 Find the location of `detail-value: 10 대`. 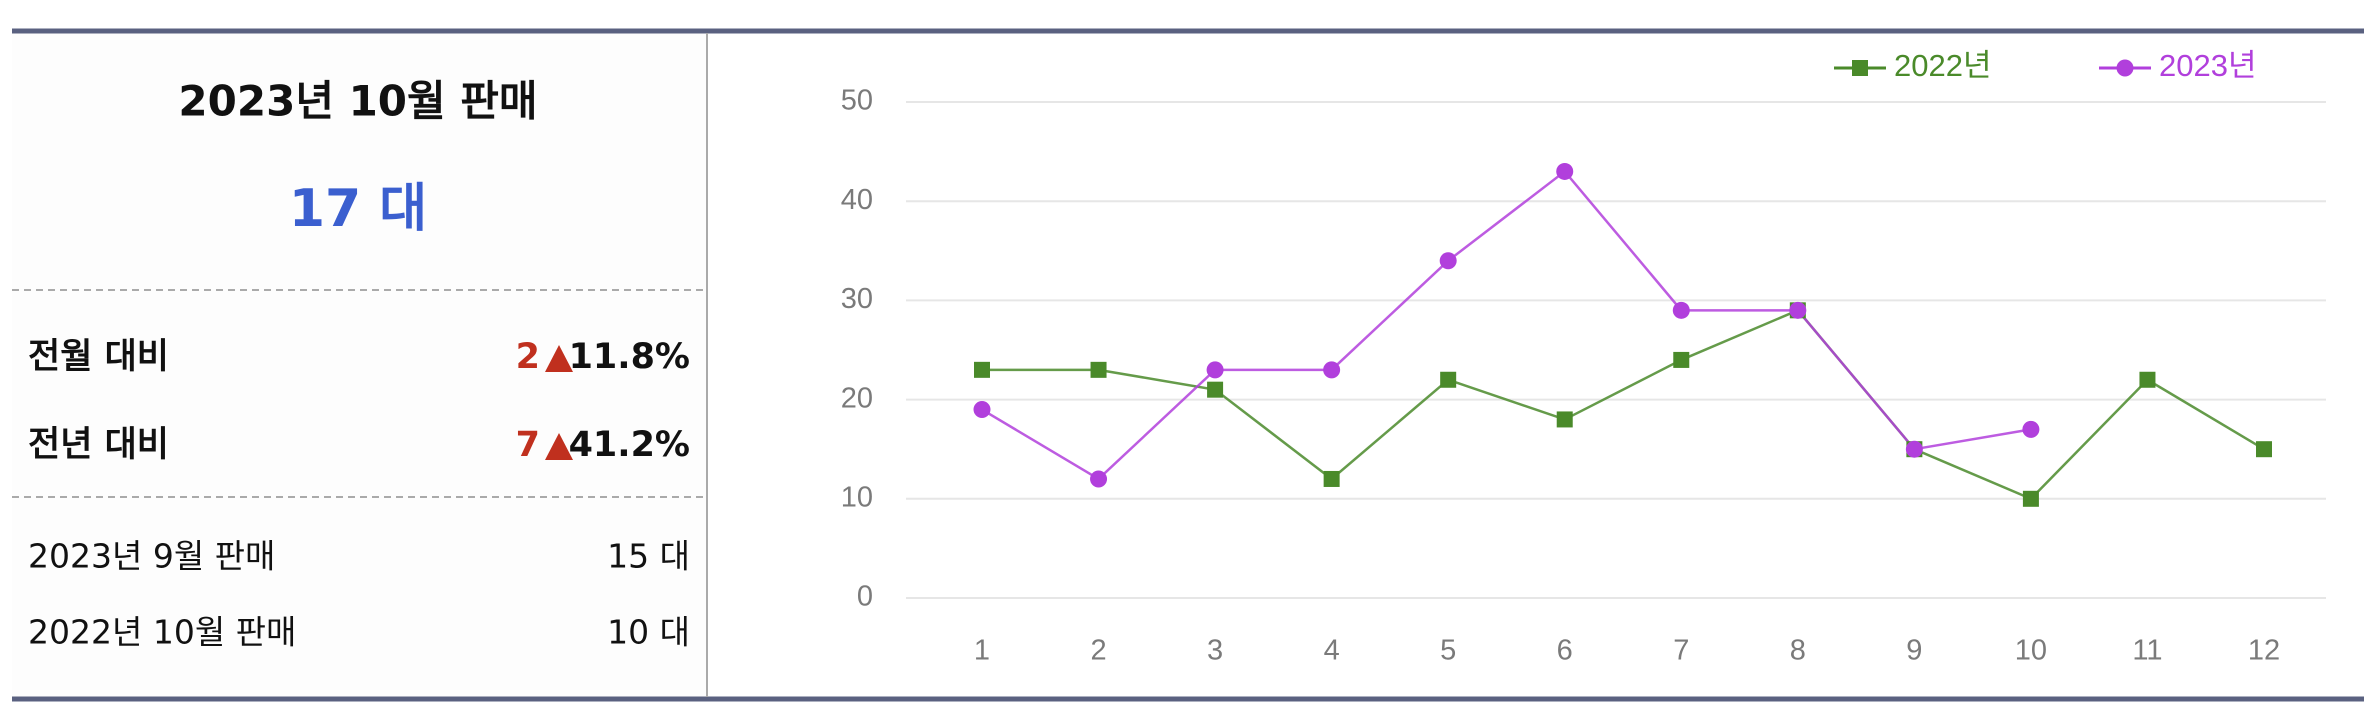

detail-value: 10 대 is located at coordinates (648, 632).